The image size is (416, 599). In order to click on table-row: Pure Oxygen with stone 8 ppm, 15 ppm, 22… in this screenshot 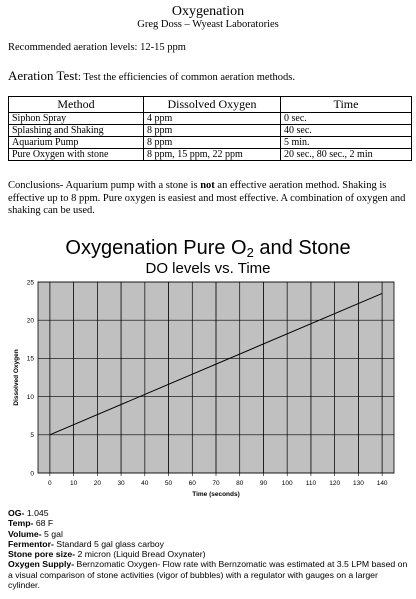, I will do `click(210, 154)`.